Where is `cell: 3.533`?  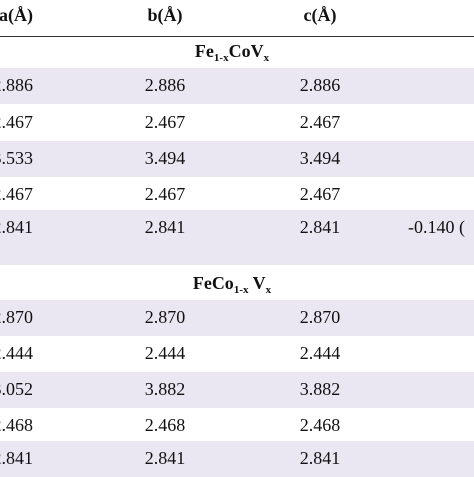 cell: 3.533 is located at coordinates (16, 158).